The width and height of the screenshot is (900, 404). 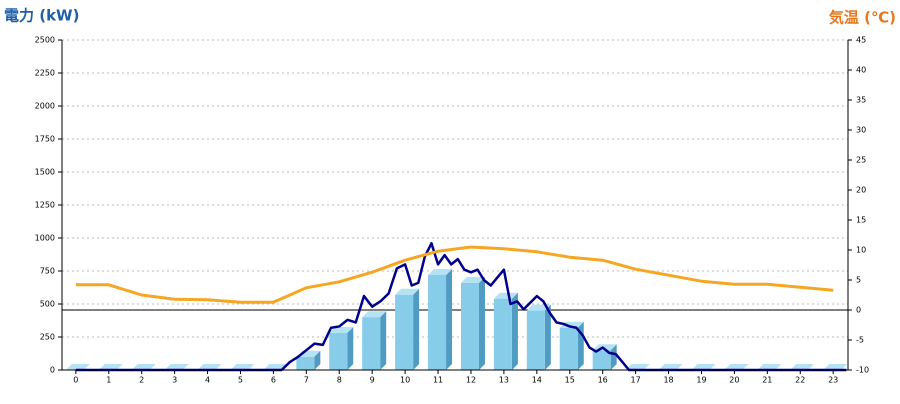 I want to click on x-tick-label: 6, so click(x=273, y=380).